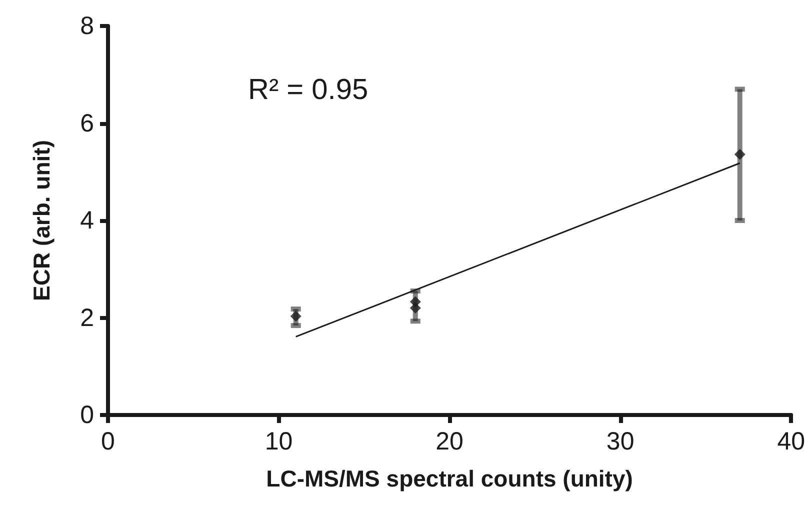 The image size is (808, 527). What do you see at coordinates (87, 26) in the screenshot?
I see `y-tick-label: 8` at bounding box center [87, 26].